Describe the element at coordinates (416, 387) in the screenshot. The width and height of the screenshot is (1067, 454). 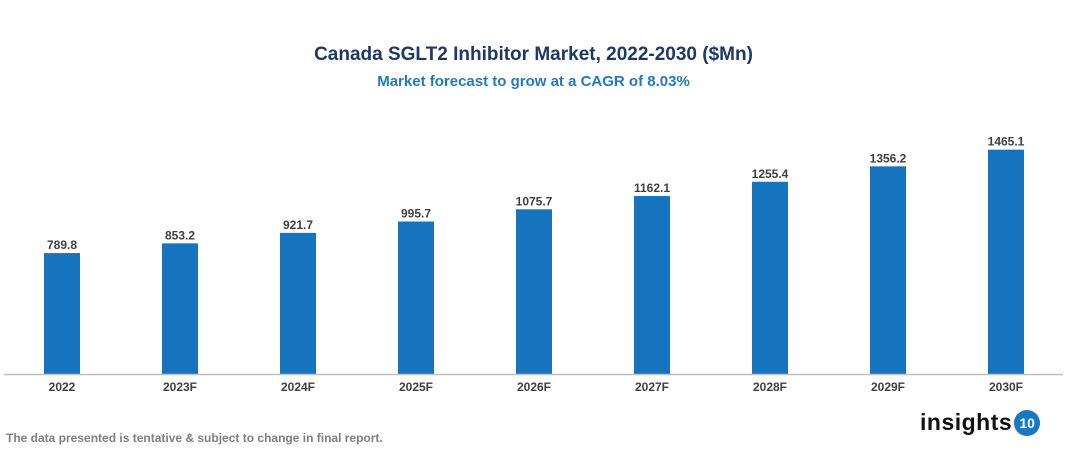
I see `x-tick-label: 2025F` at that location.